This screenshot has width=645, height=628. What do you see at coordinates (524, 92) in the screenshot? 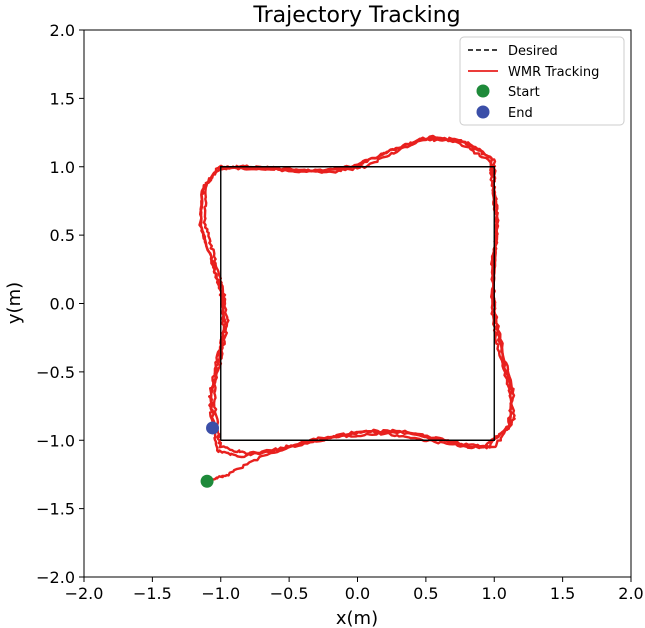
I see `legend-start-label: Start` at bounding box center [524, 92].